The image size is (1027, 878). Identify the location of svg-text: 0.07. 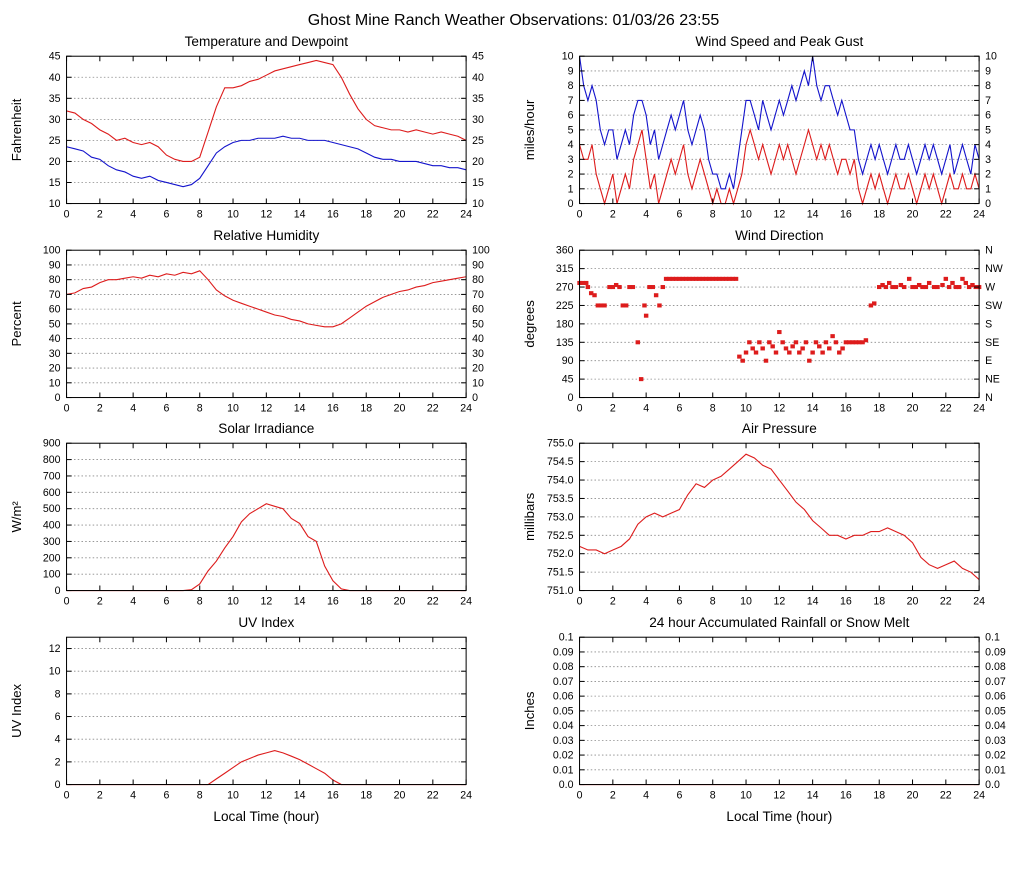
(995, 682).